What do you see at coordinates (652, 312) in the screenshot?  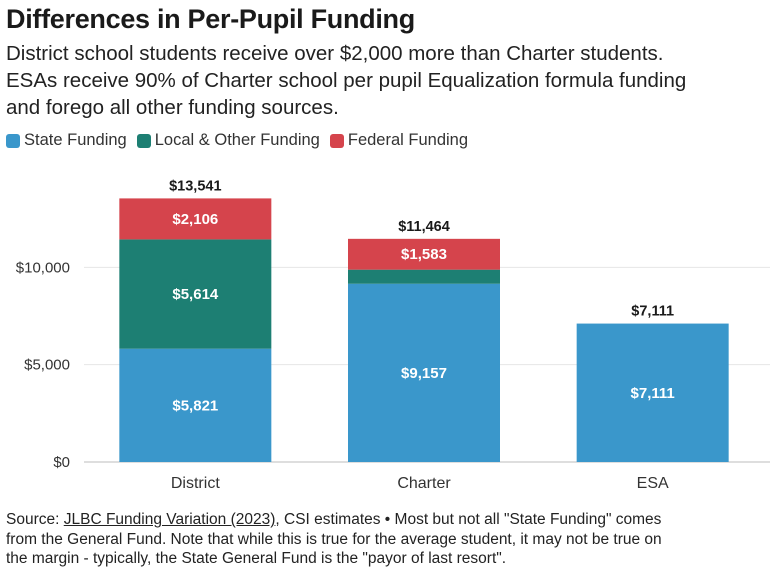 I see `bar-total-label: $7,111` at bounding box center [652, 312].